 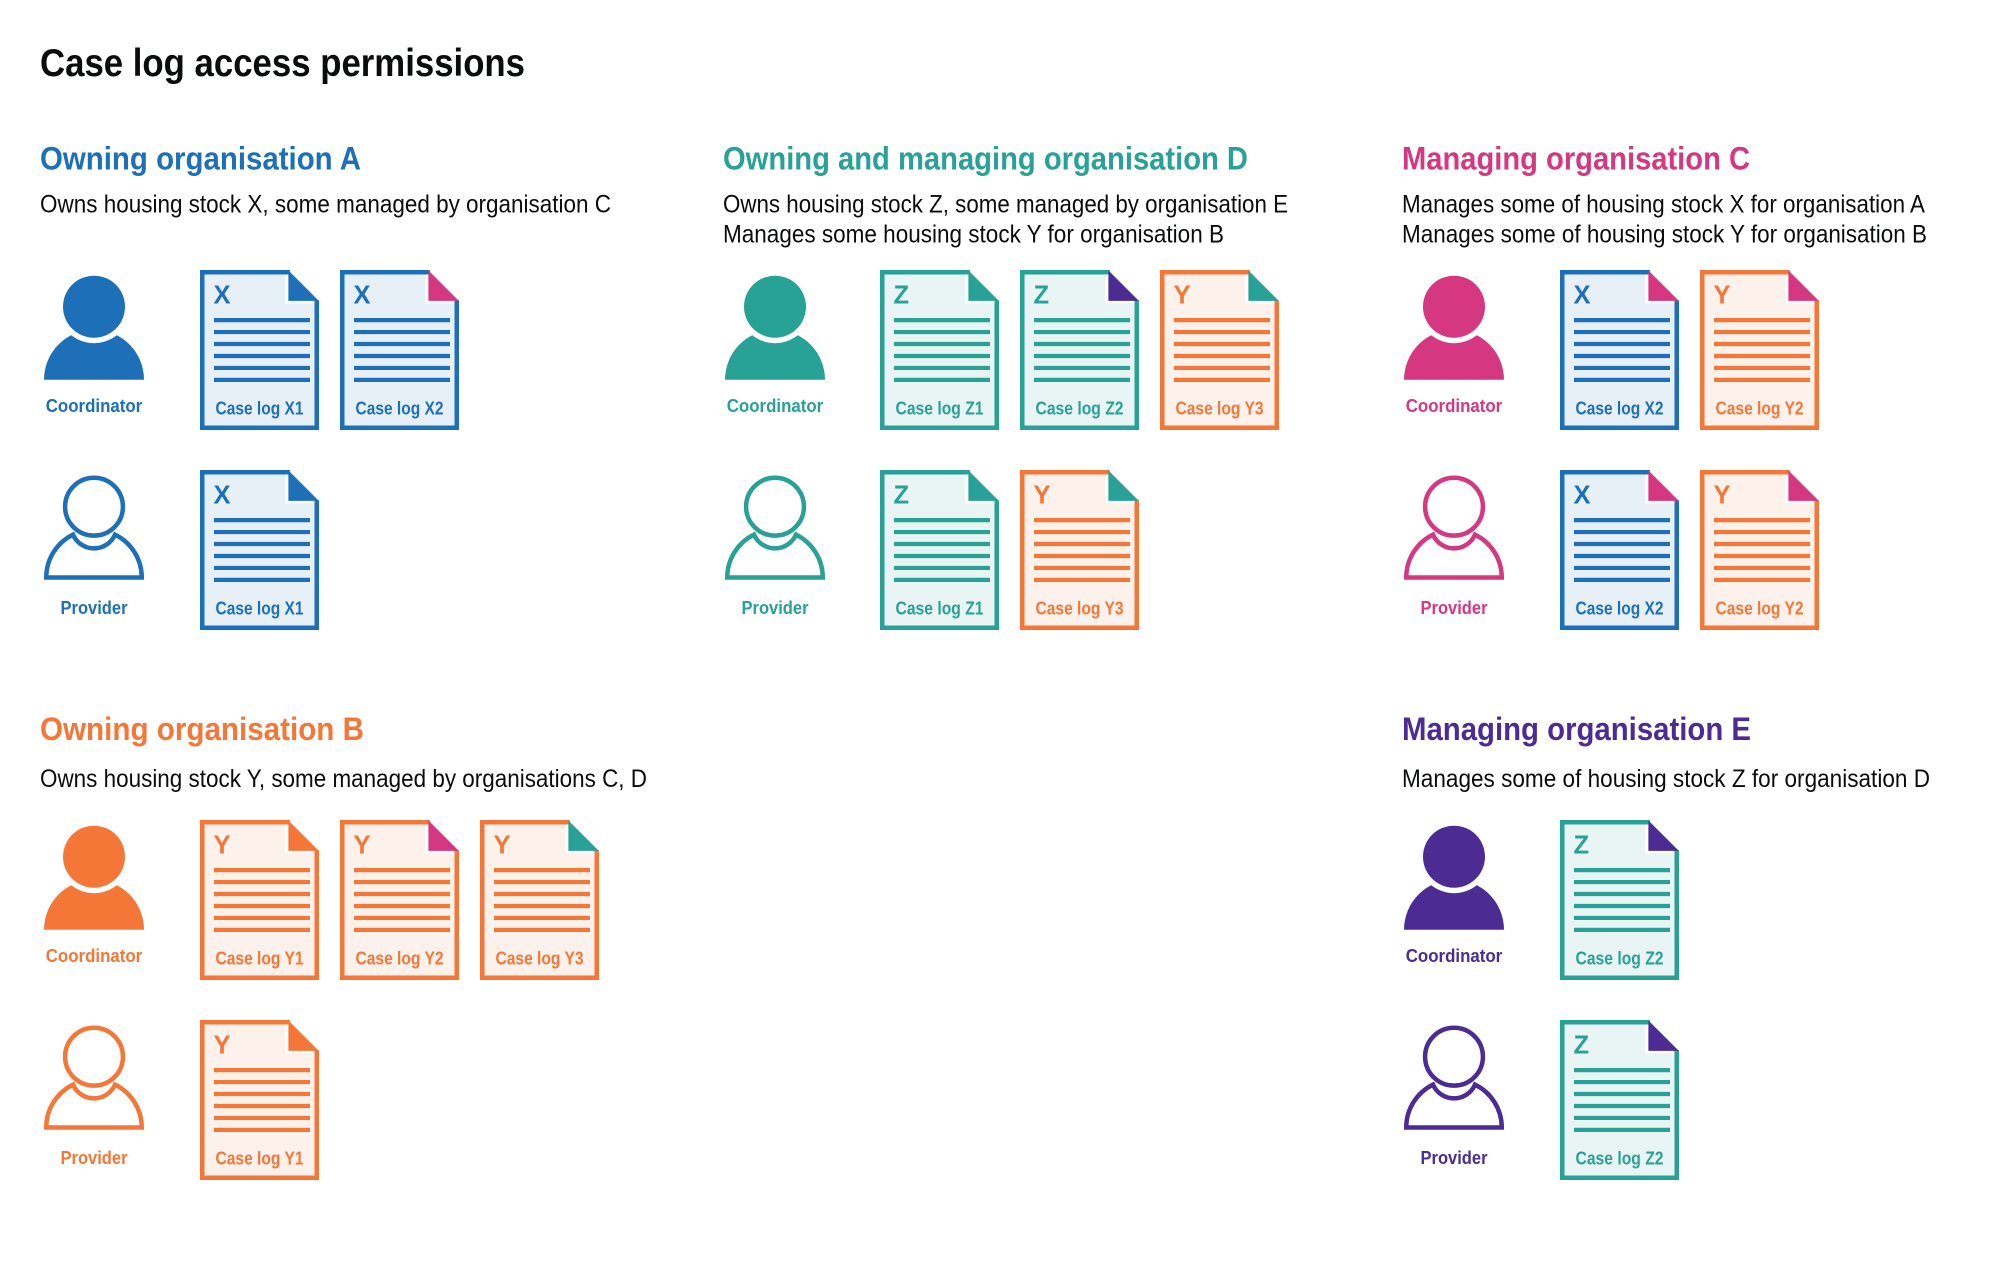 What do you see at coordinates (985, 159) in the screenshot?
I see `svg-text:Owning and managing organisati: Owning and managing organisation D` at bounding box center [985, 159].